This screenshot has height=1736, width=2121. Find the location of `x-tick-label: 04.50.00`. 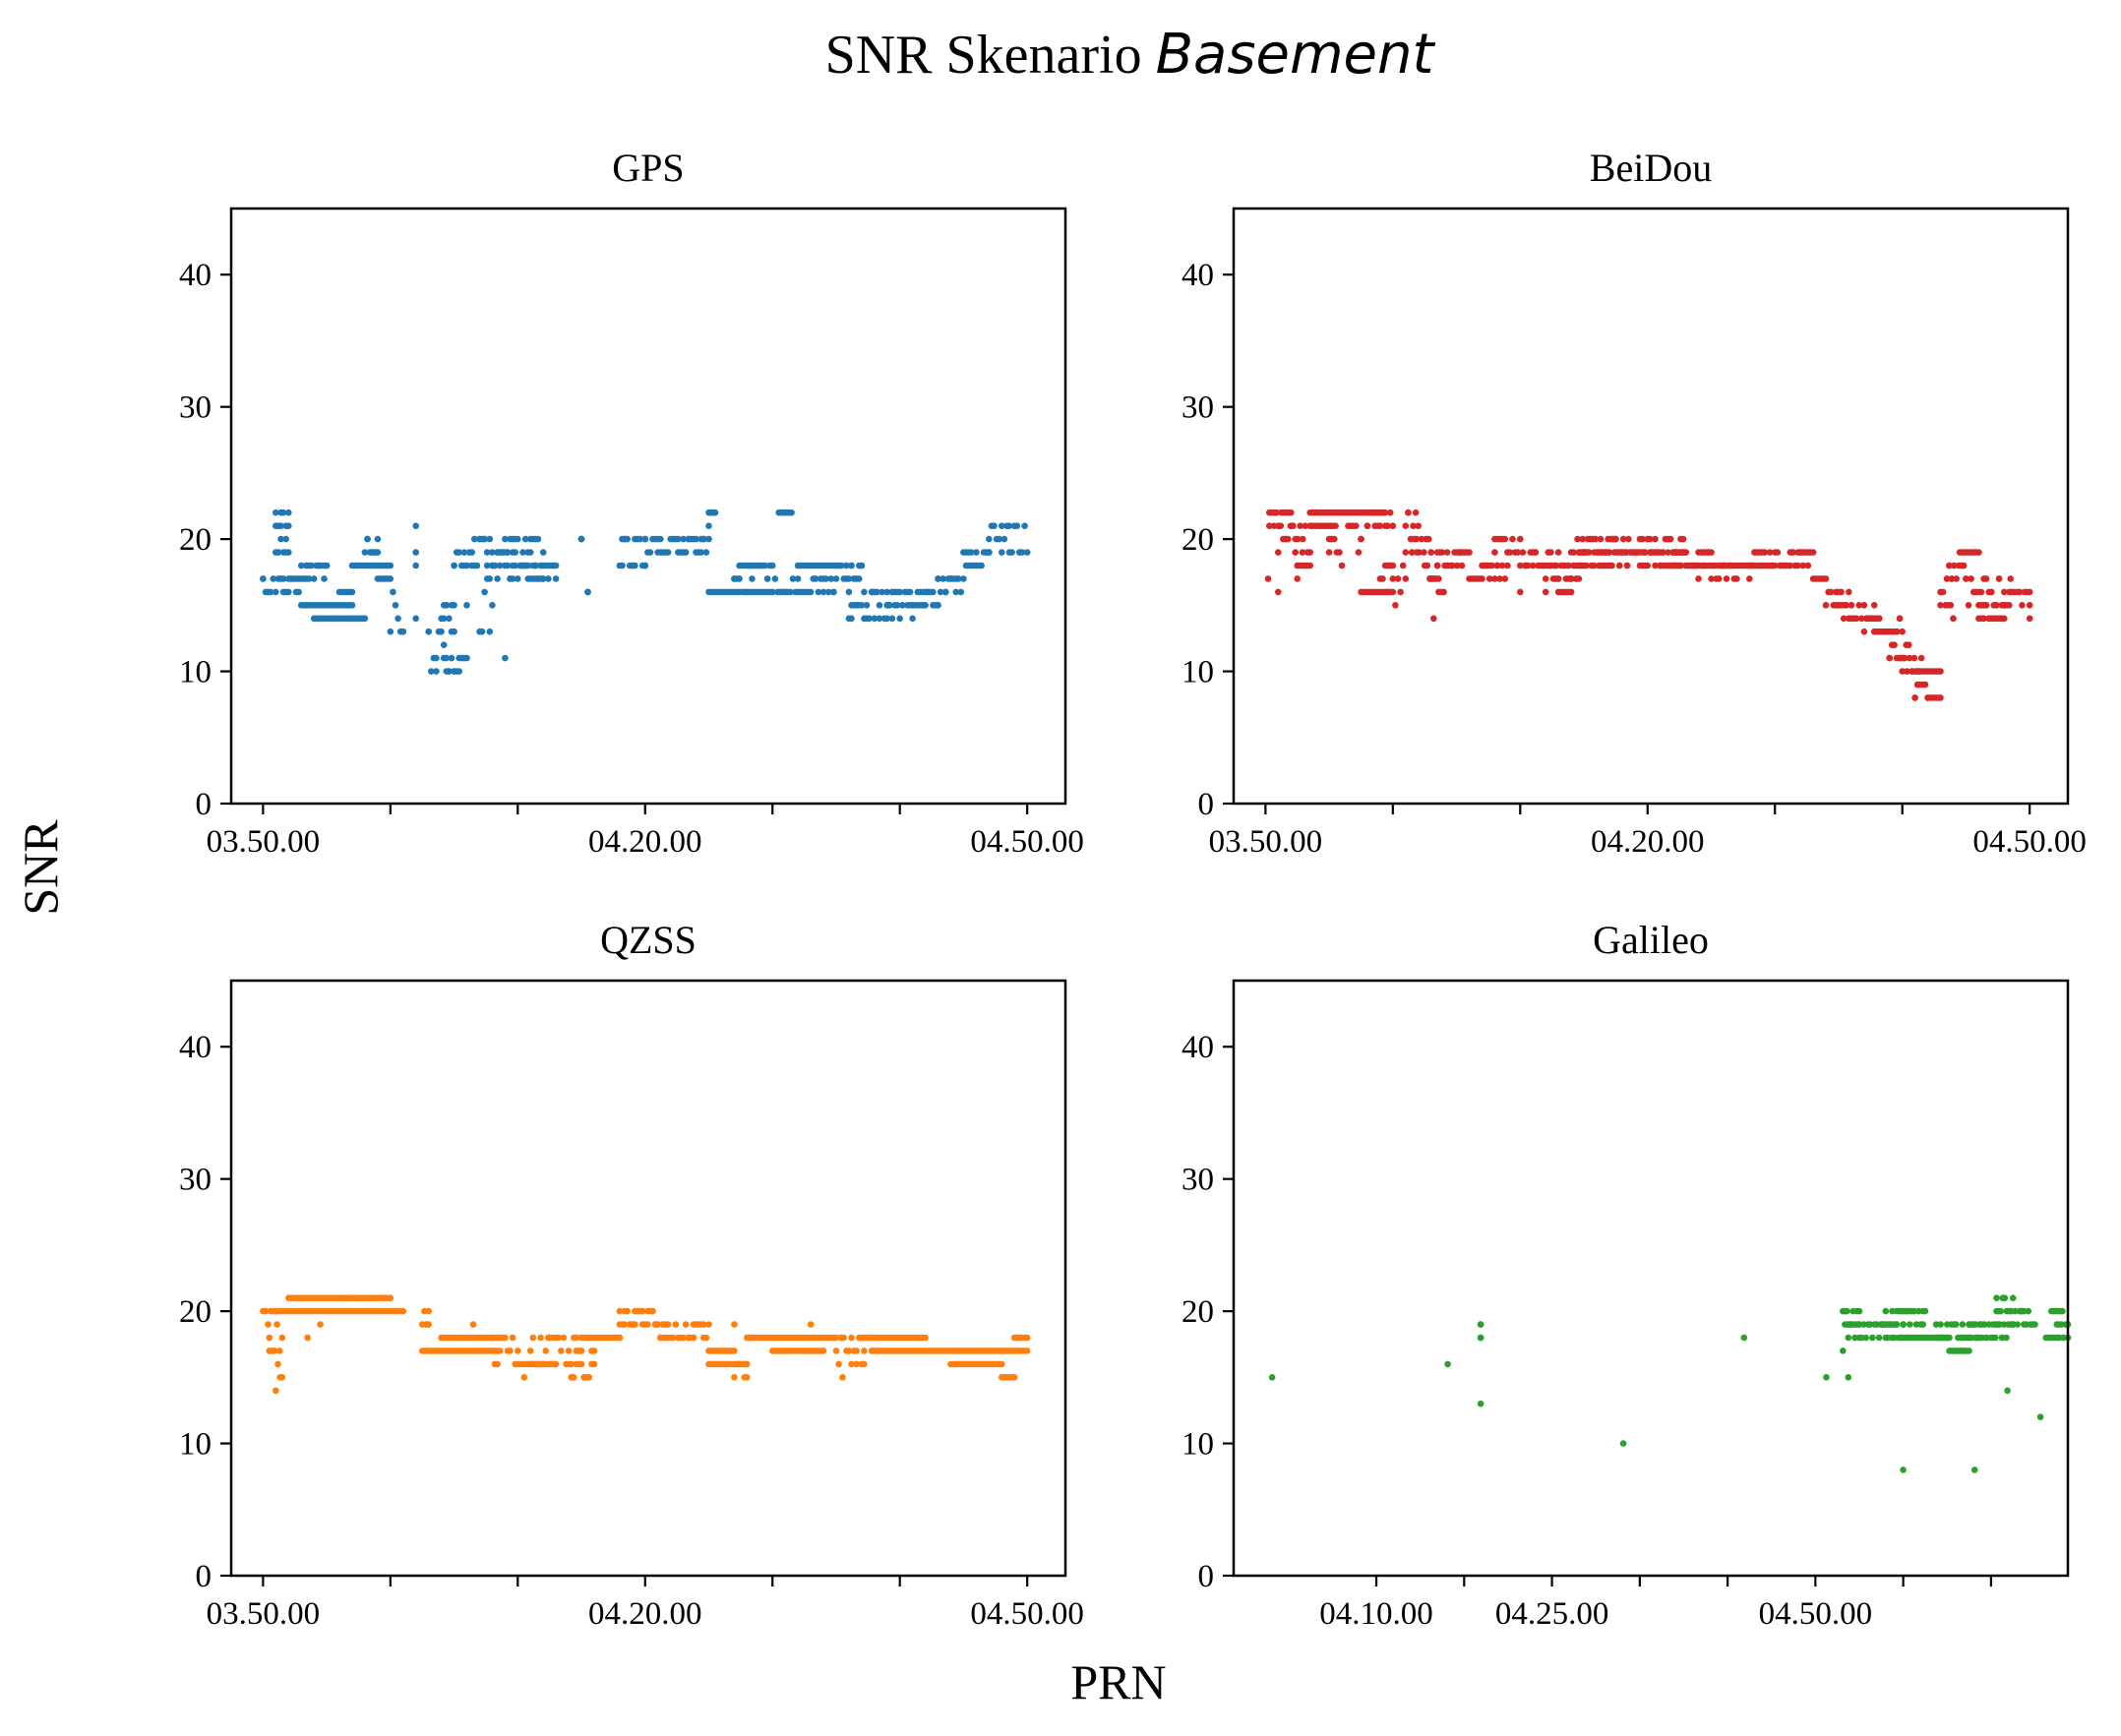

x-tick-label: 04.50.00 is located at coordinates (1027, 1614).